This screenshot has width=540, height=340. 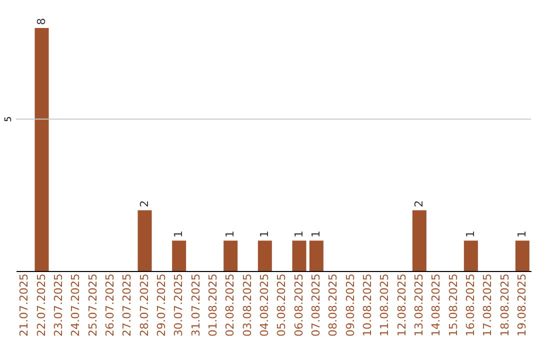 I want to click on x-tick-label: 24.07.2025, so click(x=75, y=305).